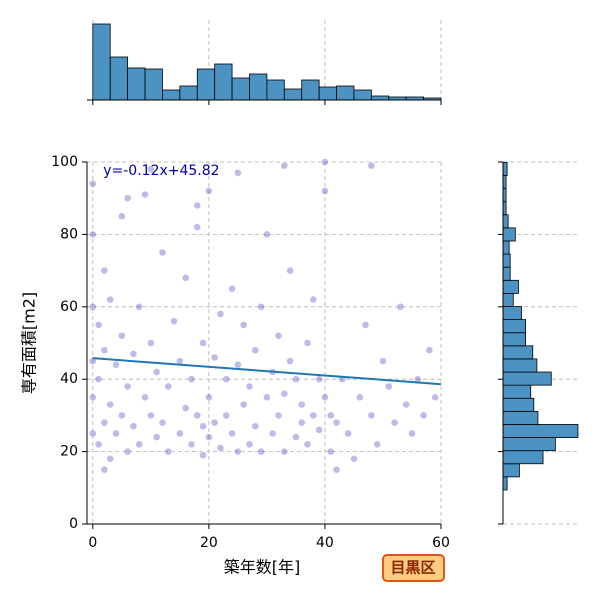 The width and height of the screenshot is (600, 600). Describe the element at coordinates (325, 543) in the screenshot. I see `x-tick-label: 40` at that location.